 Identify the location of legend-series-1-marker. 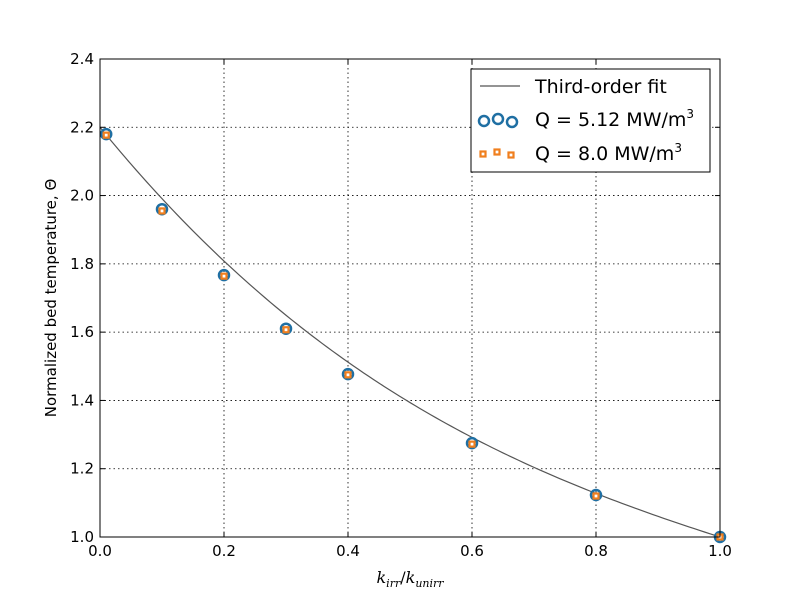
(498, 120).